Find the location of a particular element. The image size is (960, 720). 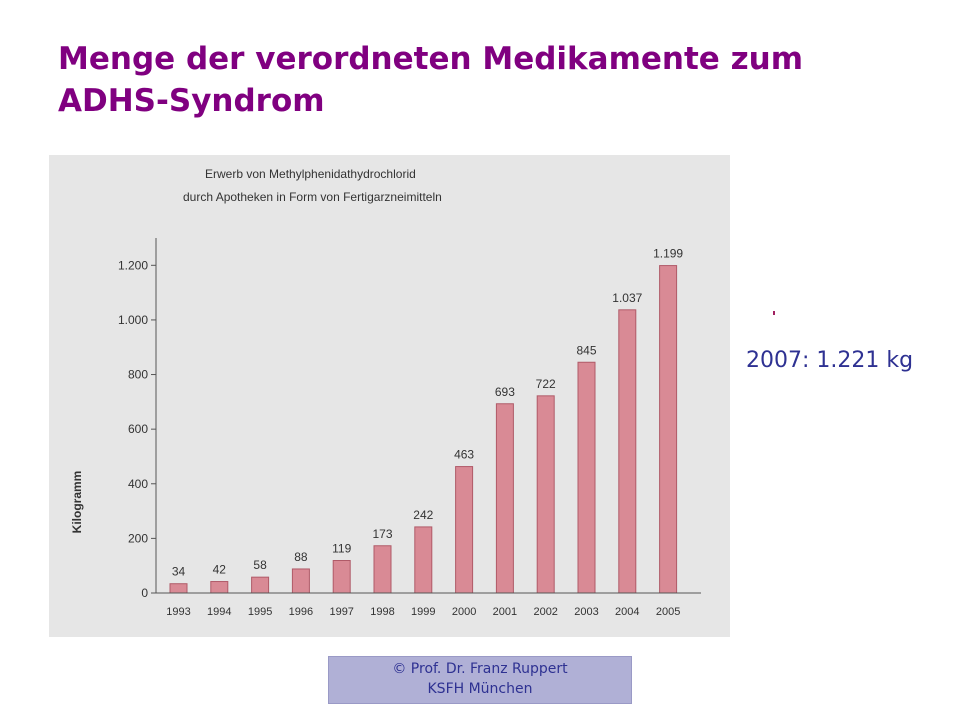

x-tick-label-1993: 1993 is located at coordinates (178, 612).